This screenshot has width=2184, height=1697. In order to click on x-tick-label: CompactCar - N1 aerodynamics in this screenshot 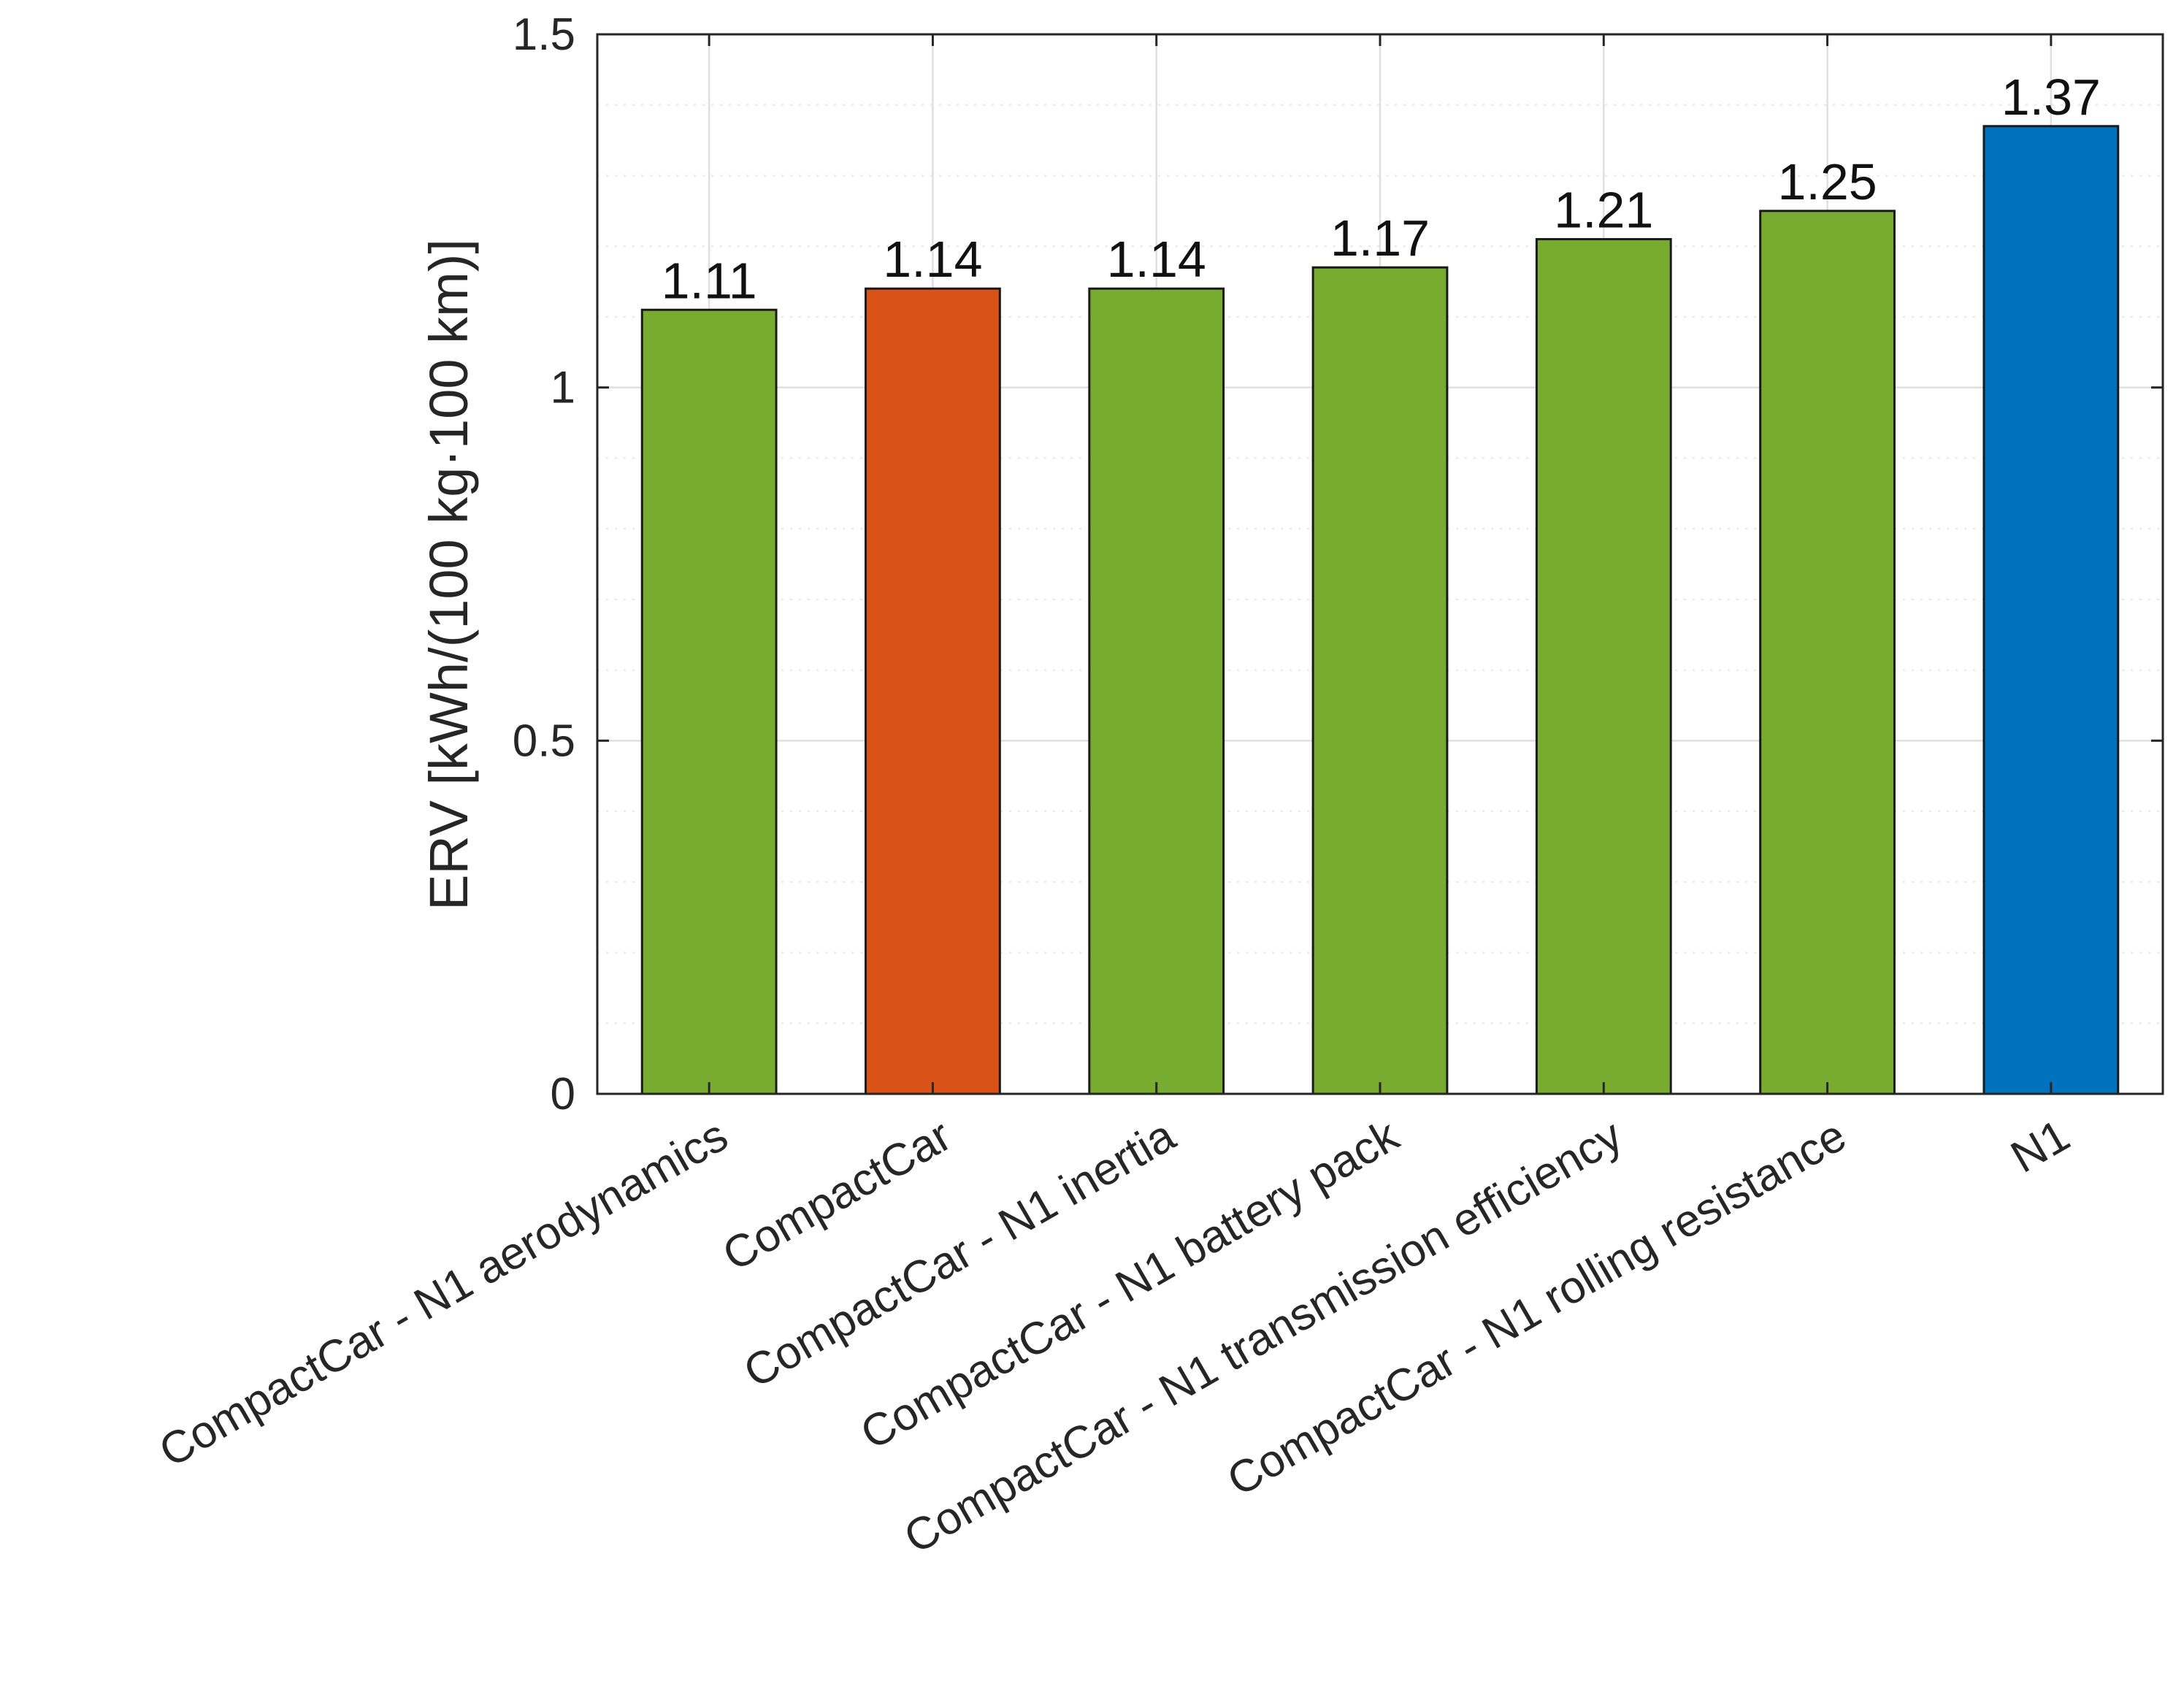, I will do `click(443, 1293)`.